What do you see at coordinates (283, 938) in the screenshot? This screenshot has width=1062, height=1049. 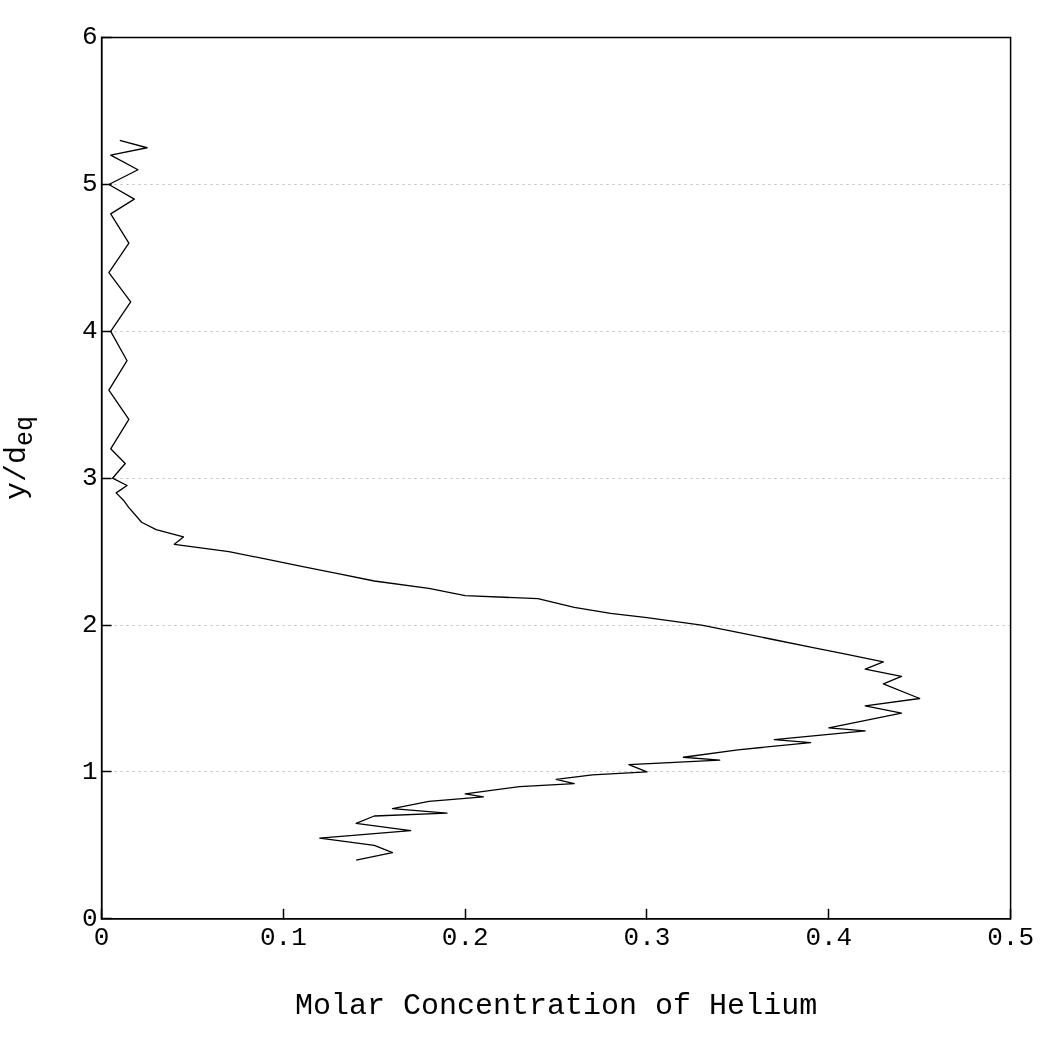 I see `x-tick-label: 0.1` at bounding box center [283, 938].